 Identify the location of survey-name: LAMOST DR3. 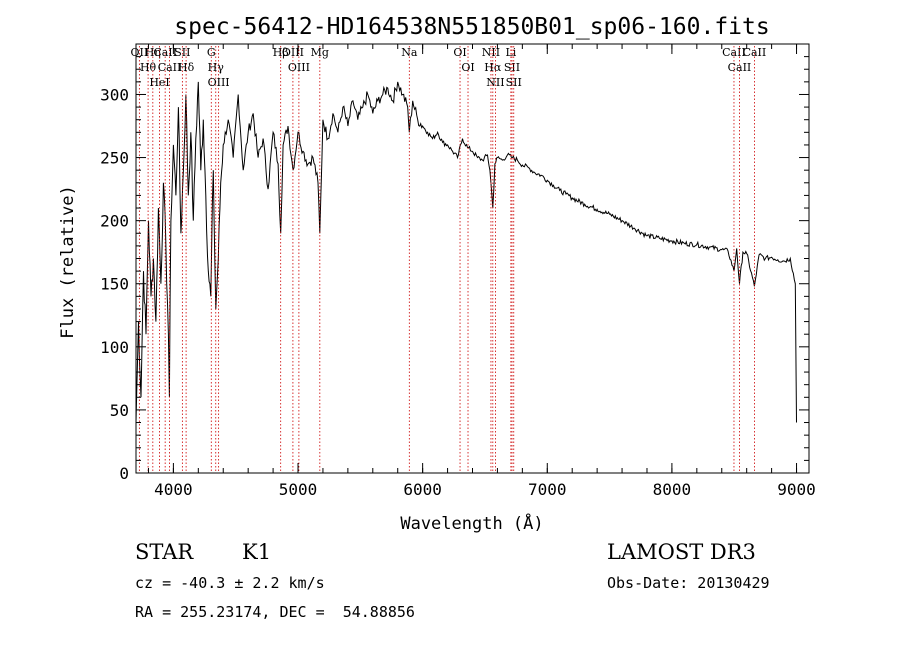
(681, 552).